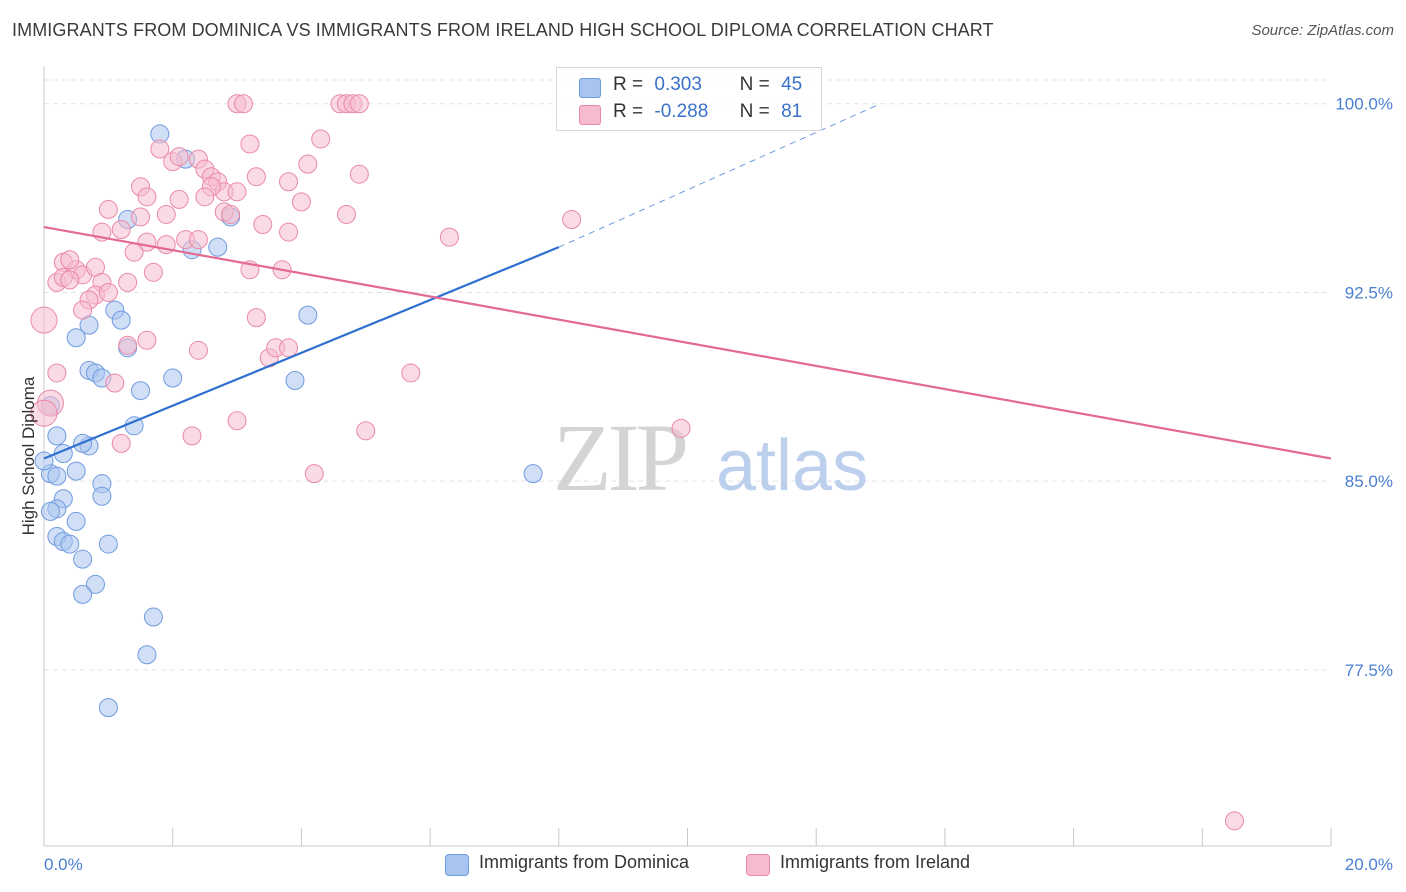 This screenshot has height=892, width=1406. What do you see at coordinates (792, 466) in the screenshot?
I see `watermark-atlas: atlas` at bounding box center [792, 466].